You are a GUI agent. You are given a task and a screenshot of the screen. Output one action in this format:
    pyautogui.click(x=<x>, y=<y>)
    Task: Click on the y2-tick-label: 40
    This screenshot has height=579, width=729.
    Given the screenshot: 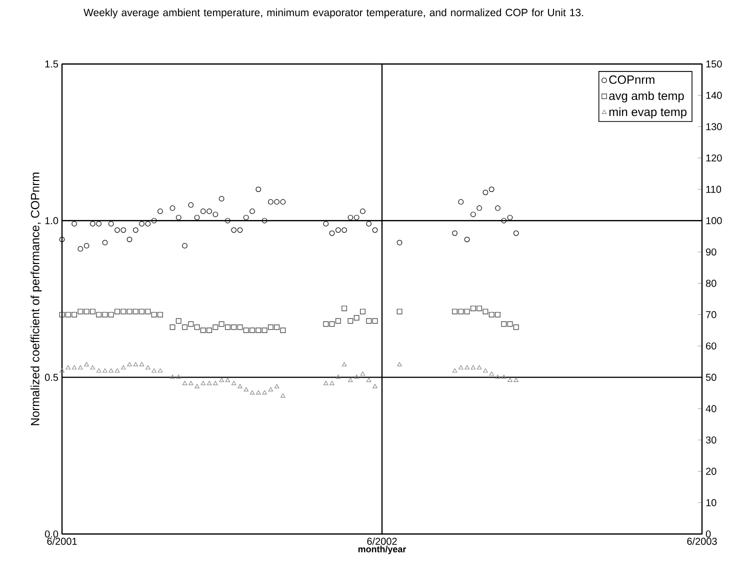 What is the action you would take?
    pyautogui.click(x=711, y=408)
    